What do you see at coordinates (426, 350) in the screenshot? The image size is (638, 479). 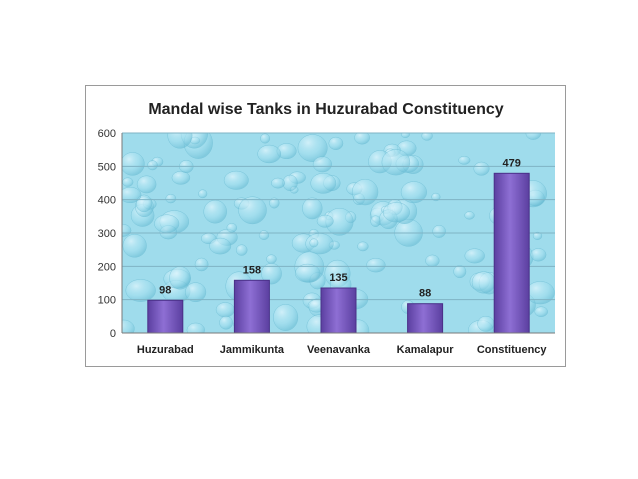 I see `x-tick-label: Kamalapur` at bounding box center [426, 350].